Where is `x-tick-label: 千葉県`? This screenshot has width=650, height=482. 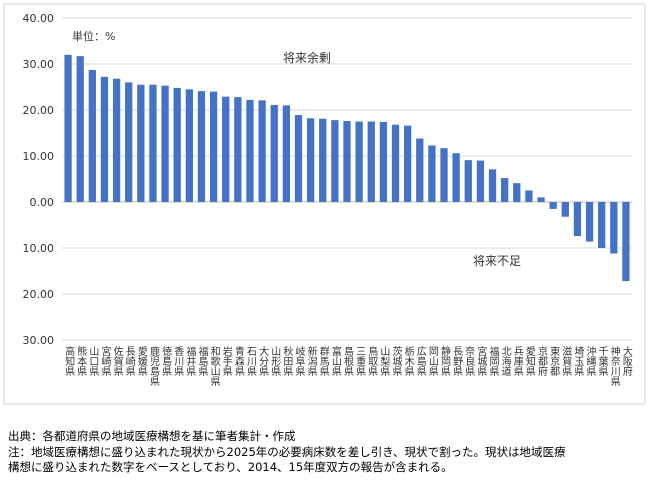 x-tick-label: 千葉県 is located at coordinates (602, 361).